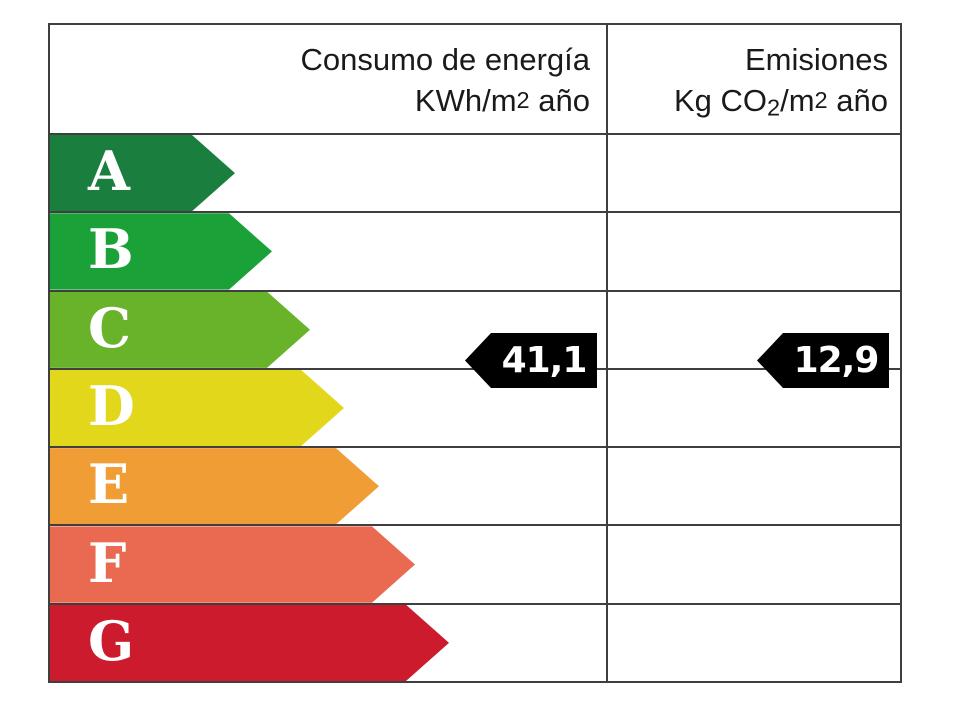 Image resolution: width=960 pixels, height=720 pixels. I want to click on rating-row-a: A, so click(475, 173).